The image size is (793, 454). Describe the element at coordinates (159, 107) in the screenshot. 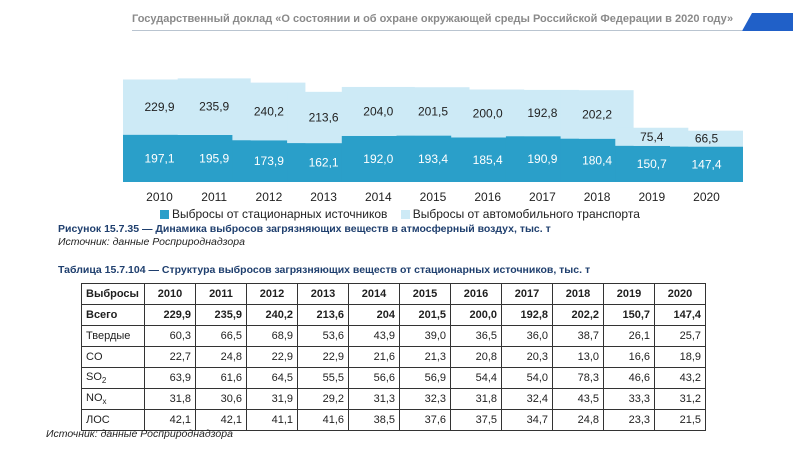

I see `value-label-transport-2010: 229,9` at that location.